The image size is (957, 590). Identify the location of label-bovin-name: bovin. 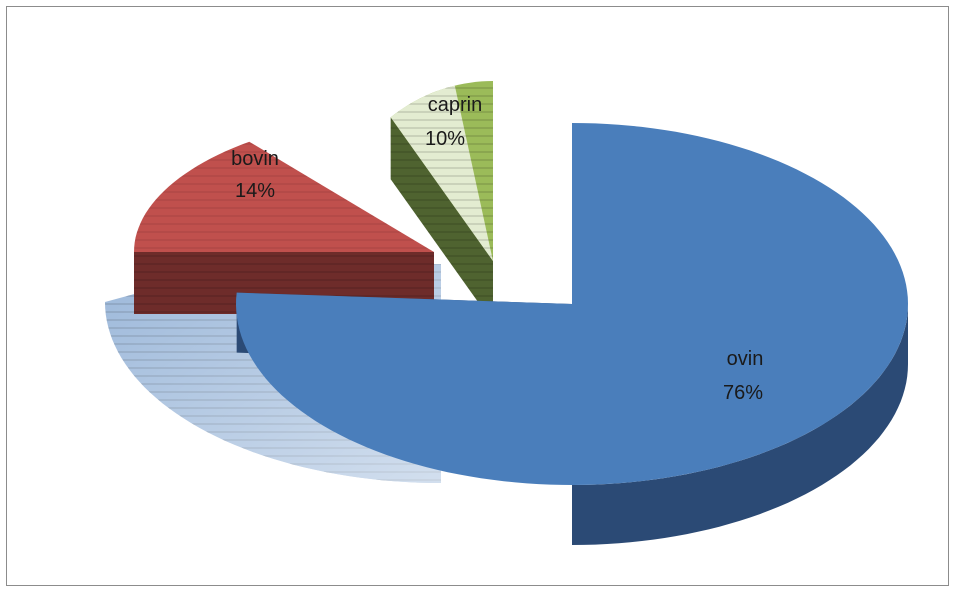
(255, 159).